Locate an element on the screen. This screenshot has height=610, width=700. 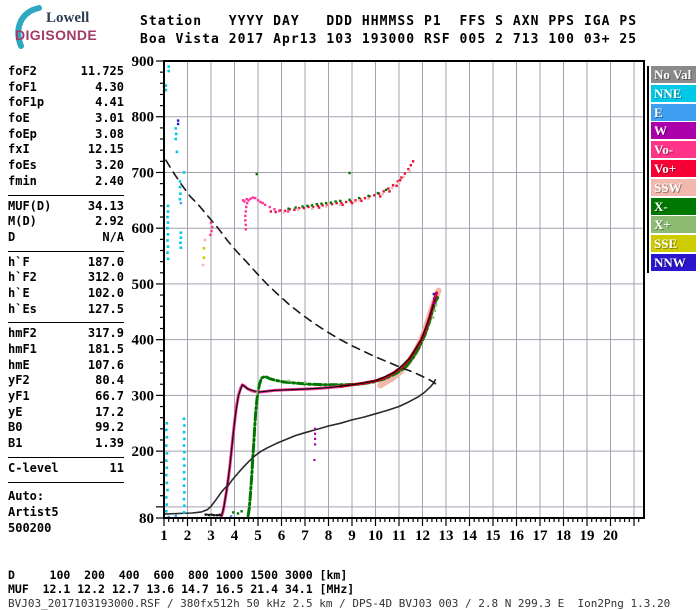
param-row-b0: B0 99.2 is located at coordinates (66, 428).